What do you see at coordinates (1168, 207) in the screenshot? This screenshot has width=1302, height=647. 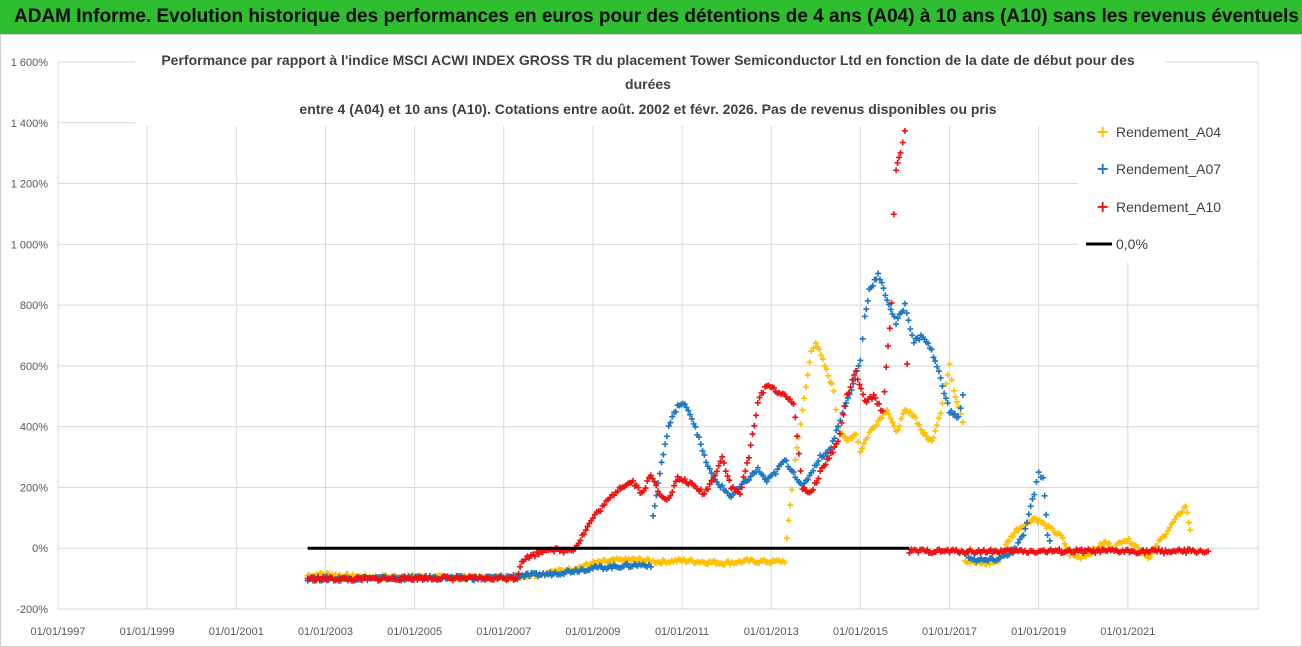 I see `legend-label-a10: Rendement_A10` at bounding box center [1168, 207].